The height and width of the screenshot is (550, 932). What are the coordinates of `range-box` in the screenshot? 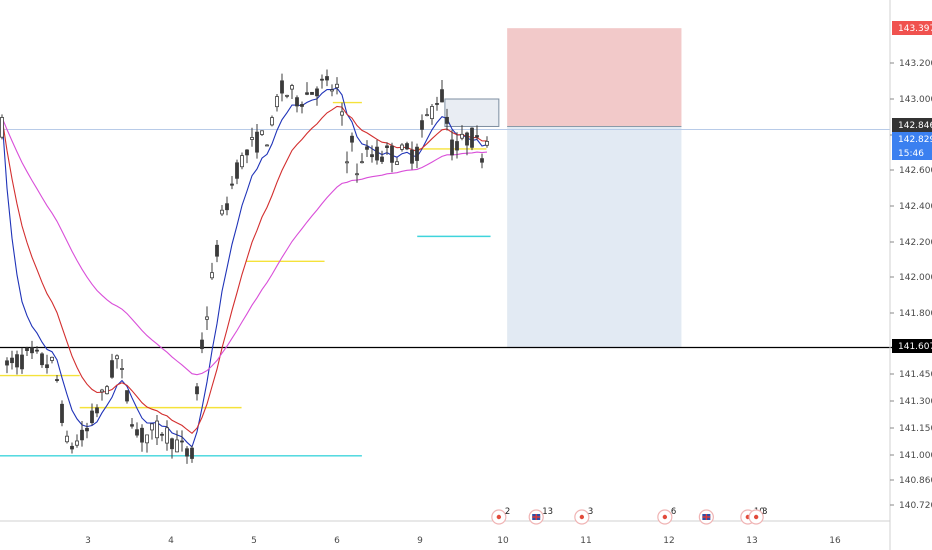 It's located at (472, 112).